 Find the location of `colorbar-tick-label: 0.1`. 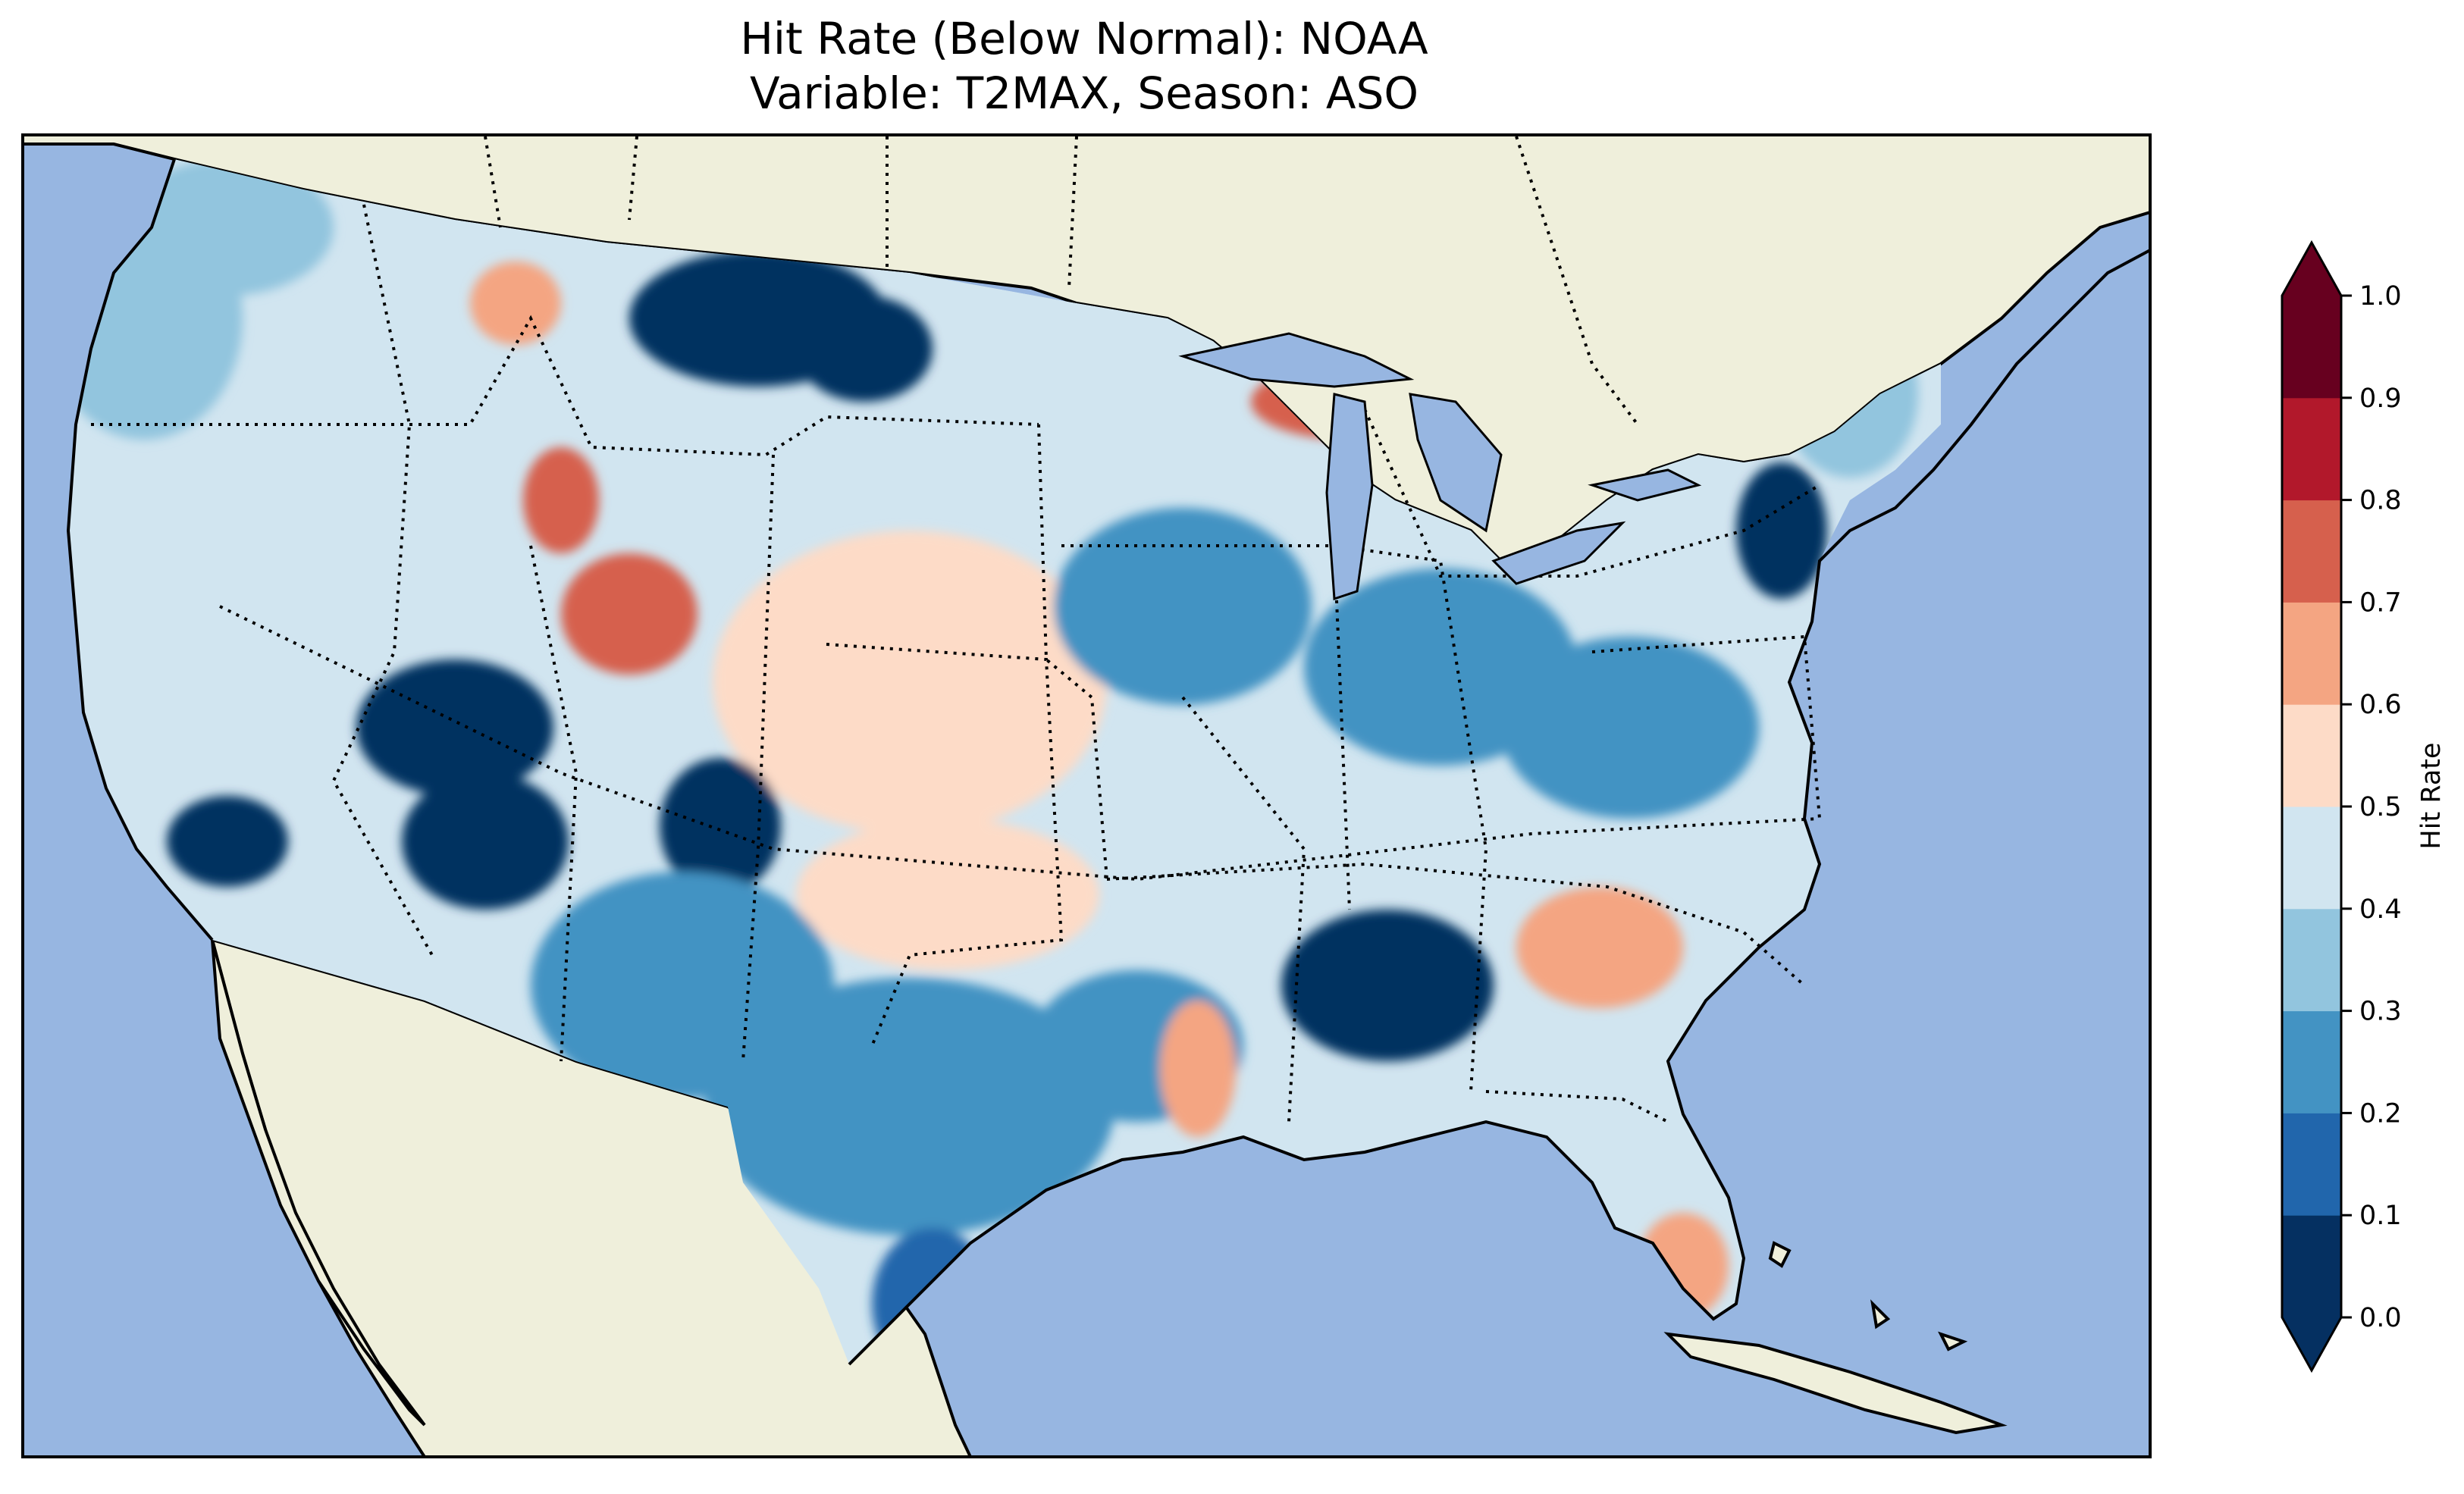

colorbar-tick-label: 0.1 is located at coordinates (2381, 1216).